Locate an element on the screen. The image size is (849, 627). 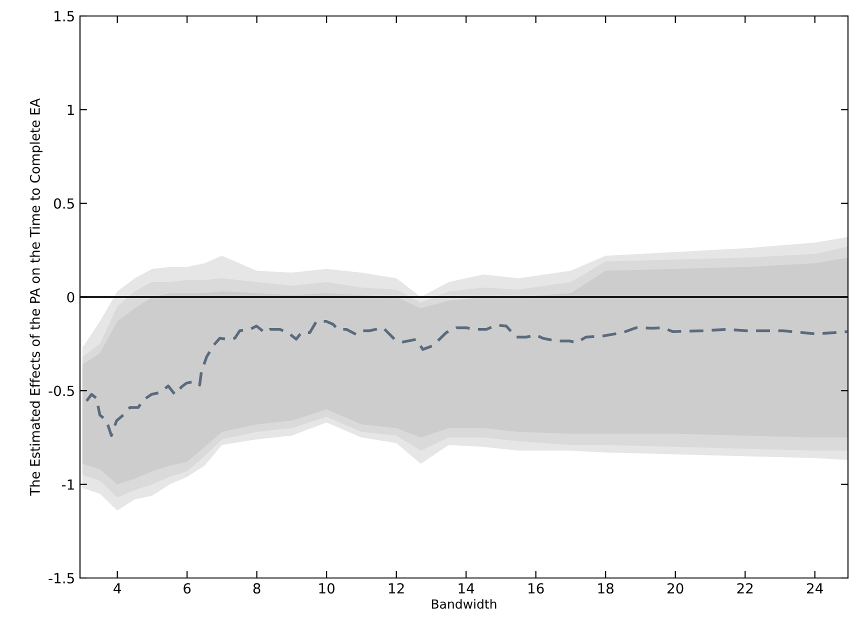
x-axis-title: Bandwidth is located at coordinates (464, 604).